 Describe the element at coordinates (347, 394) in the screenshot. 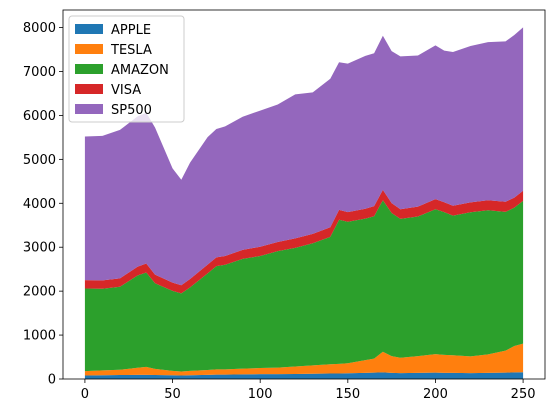

I see `x-tick-label: 150` at that location.